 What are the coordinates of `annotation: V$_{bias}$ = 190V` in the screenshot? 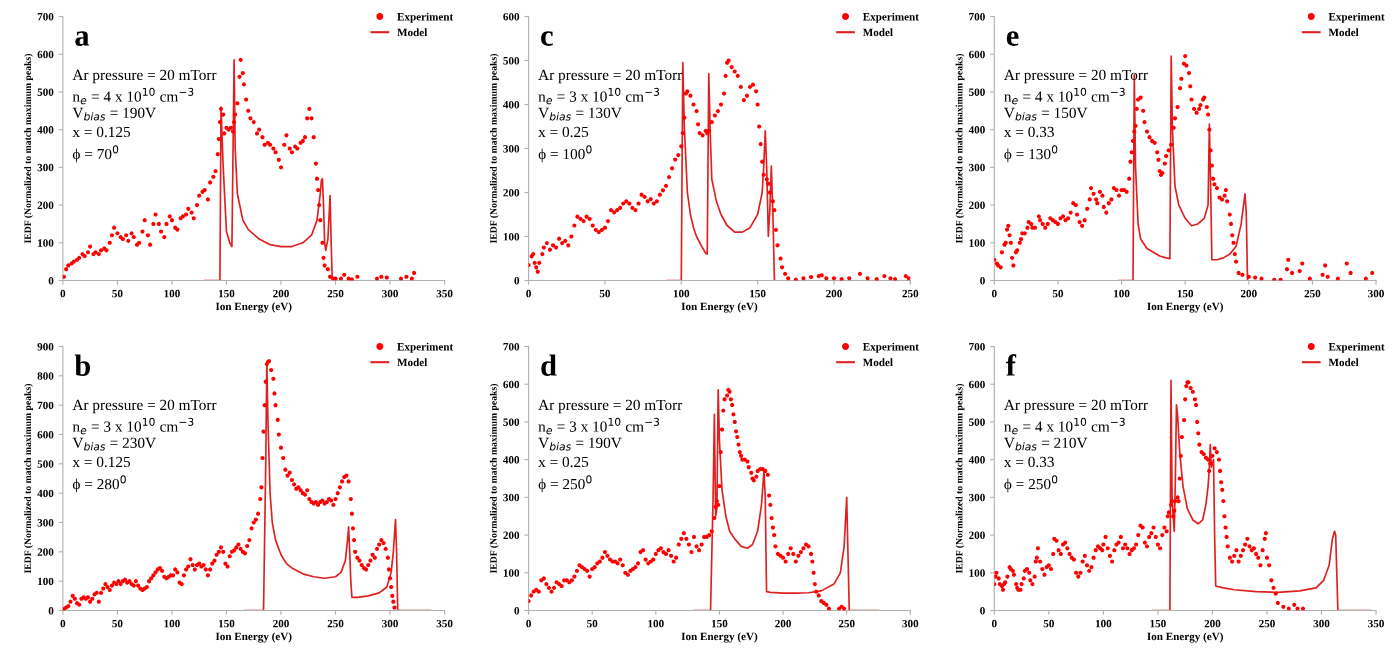 It's located at (580, 444).